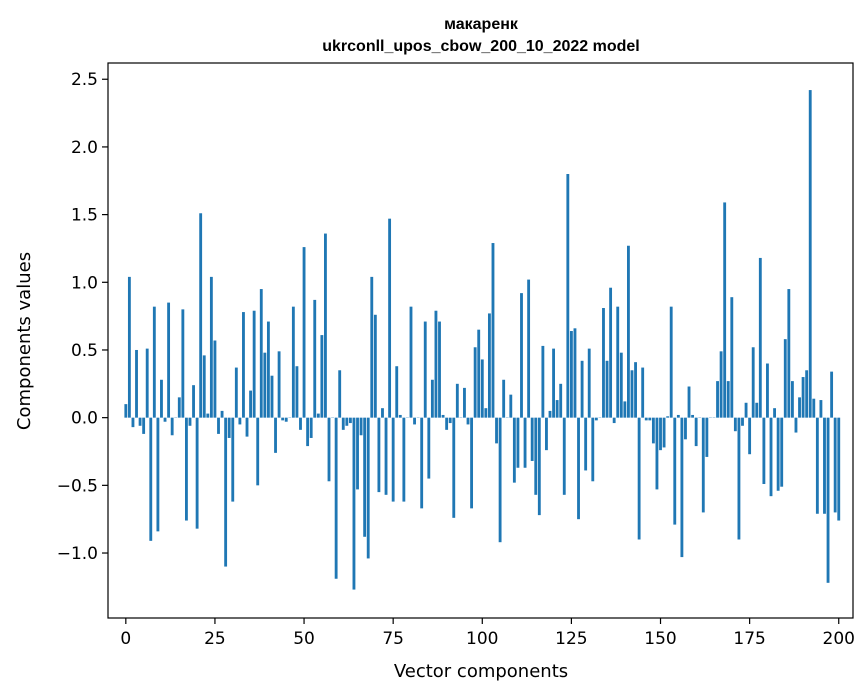  What do you see at coordinates (215, 639) in the screenshot?
I see `x-tick-label: 25` at bounding box center [215, 639].